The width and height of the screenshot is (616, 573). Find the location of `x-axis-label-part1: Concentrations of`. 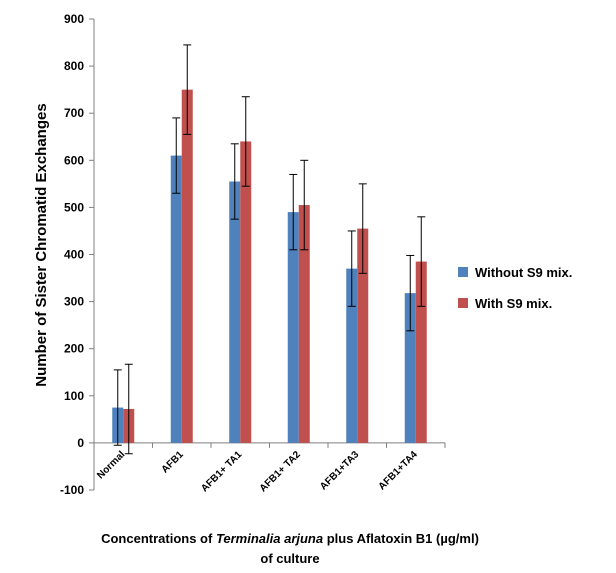

x-axis-label-part1: Concentrations of is located at coordinates (158, 538).